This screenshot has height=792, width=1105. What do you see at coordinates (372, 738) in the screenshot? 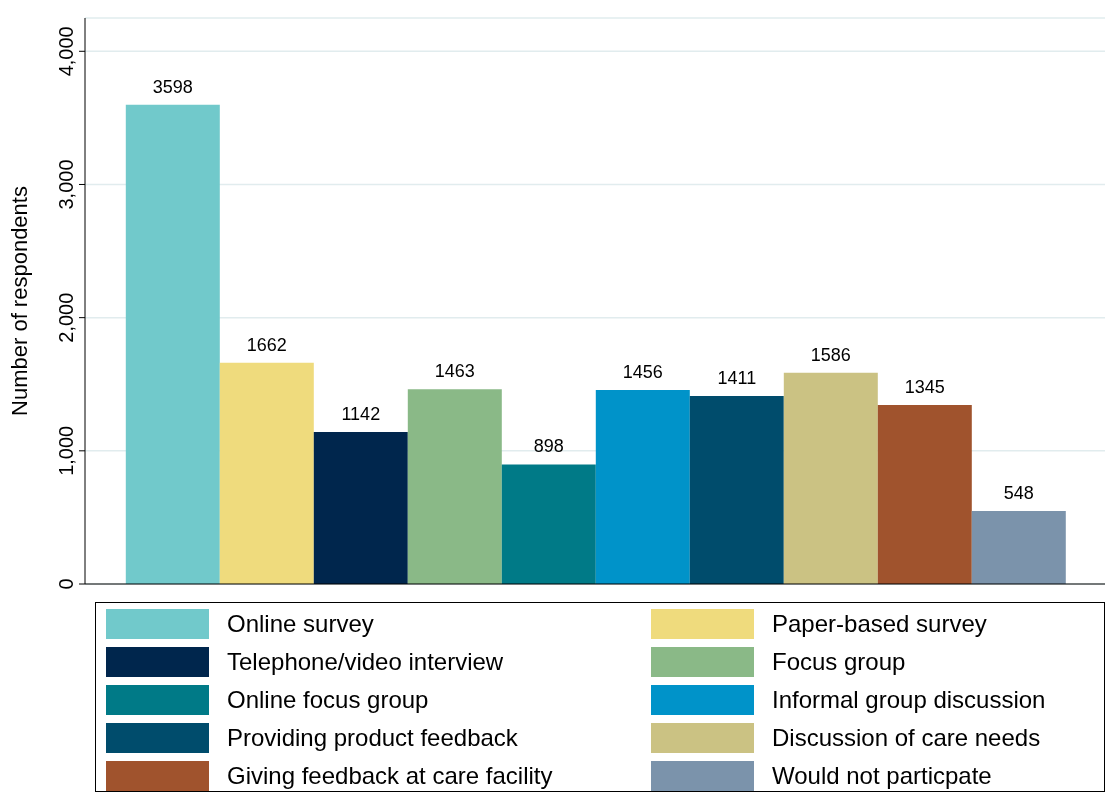
I see `legend-label: Providing product feedback` at bounding box center [372, 738].